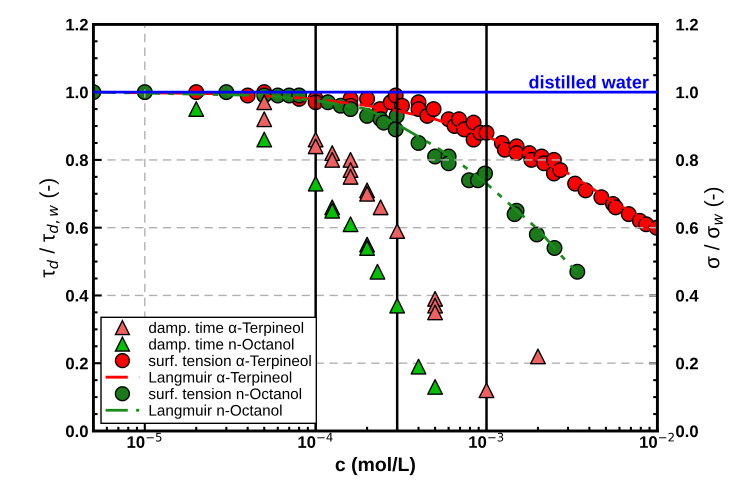 The image size is (747, 487). What do you see at coordinates (687, 296) in the screenshot?
I see `y2-tick-label: 0.4` at bounding box center [687, 296].